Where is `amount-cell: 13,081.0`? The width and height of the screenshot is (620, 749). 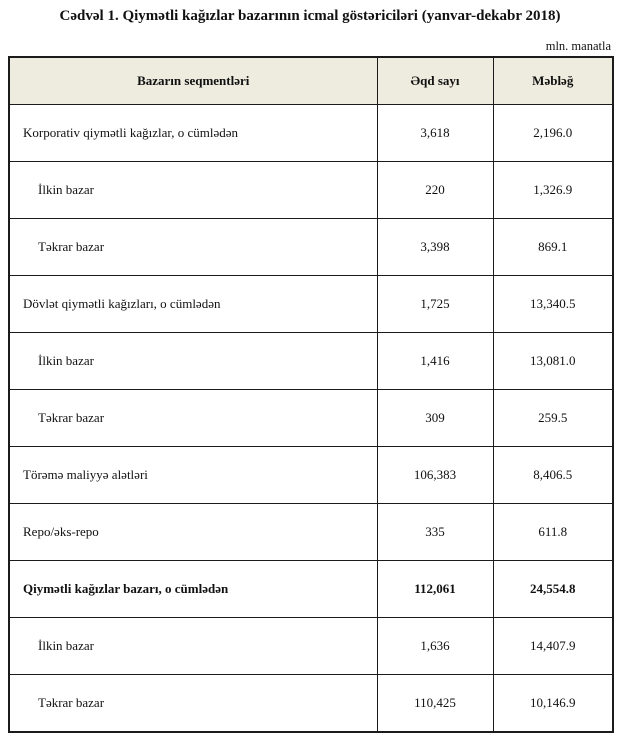
amount-cell: 13,081.0 is located at coordinates (553, 361).